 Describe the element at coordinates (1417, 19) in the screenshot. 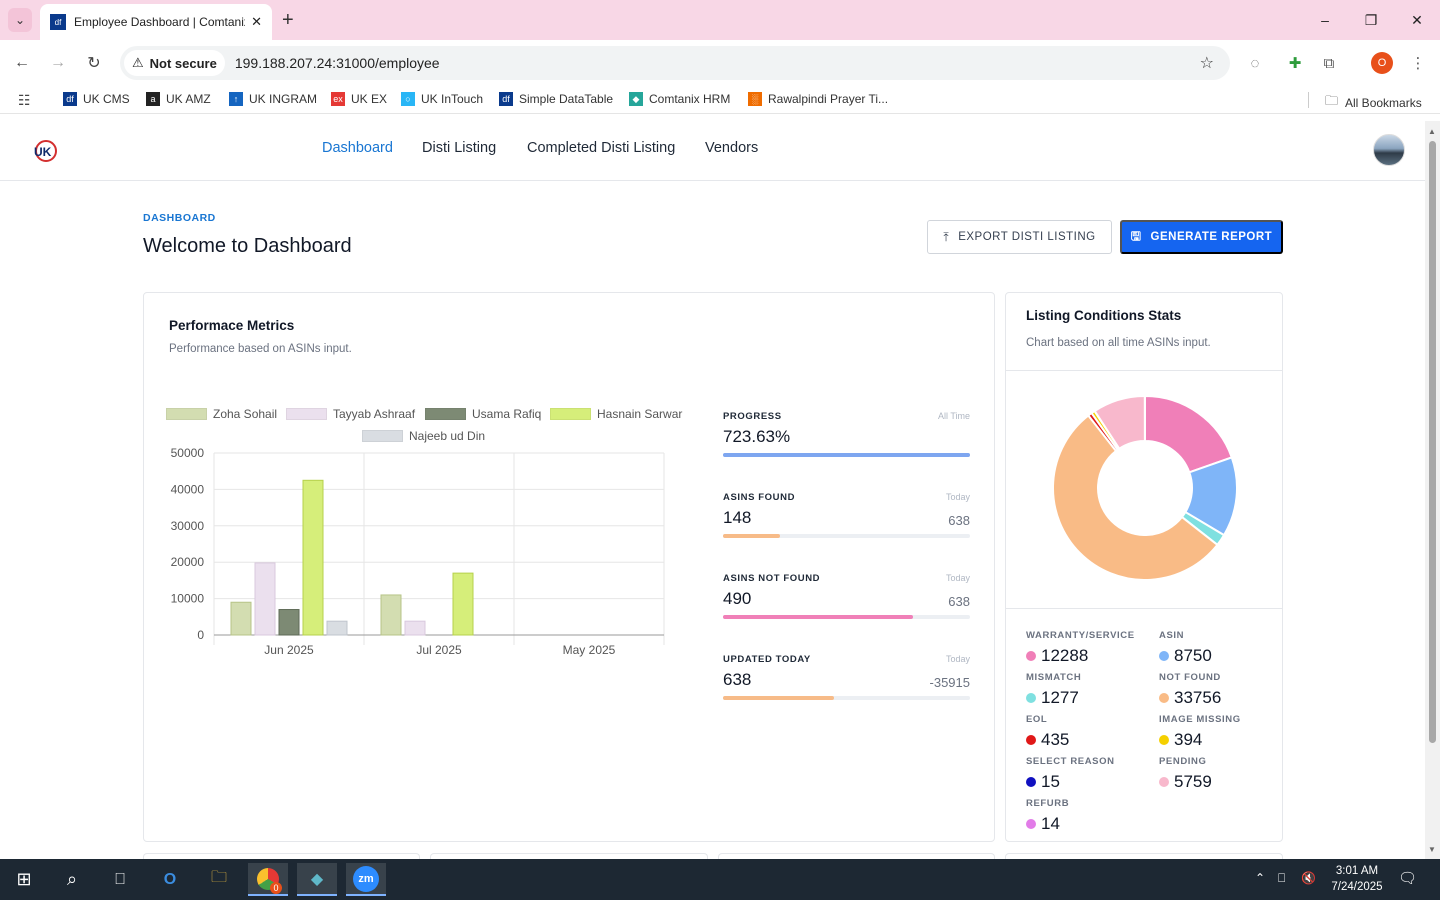

I see `close-window-icon: ✕` at that location.